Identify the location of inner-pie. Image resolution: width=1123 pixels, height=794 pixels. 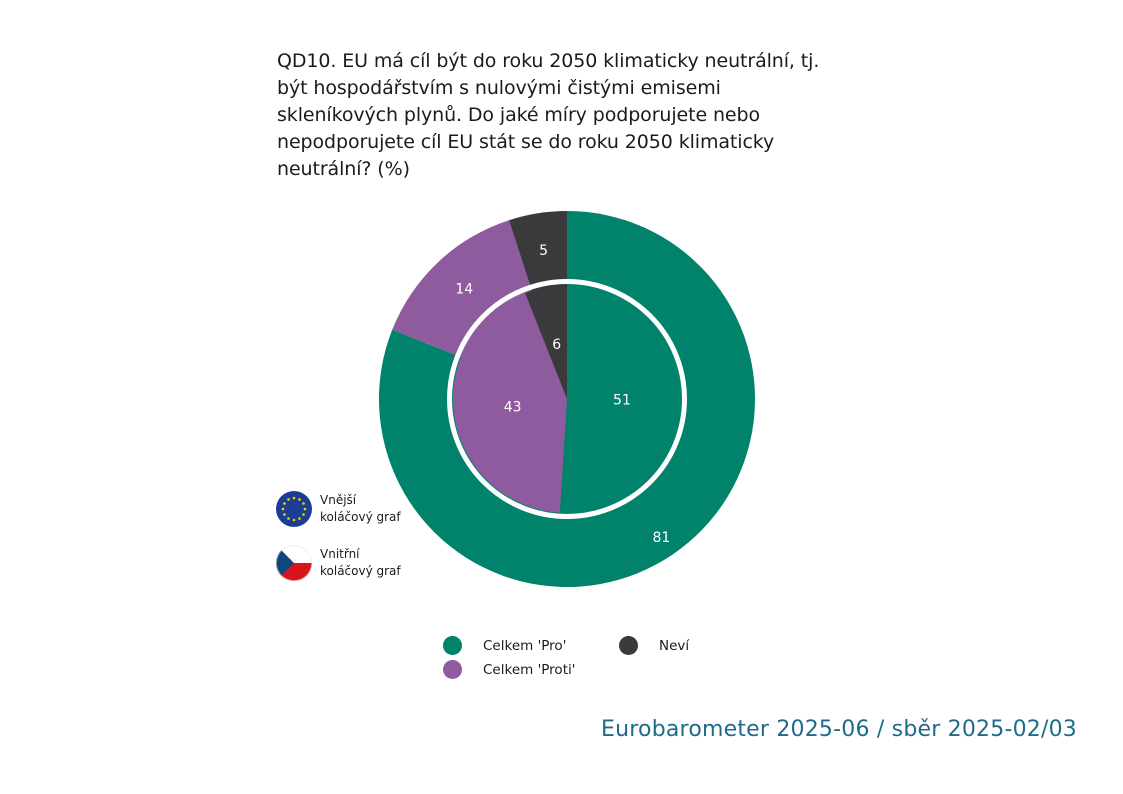
(566, 399).